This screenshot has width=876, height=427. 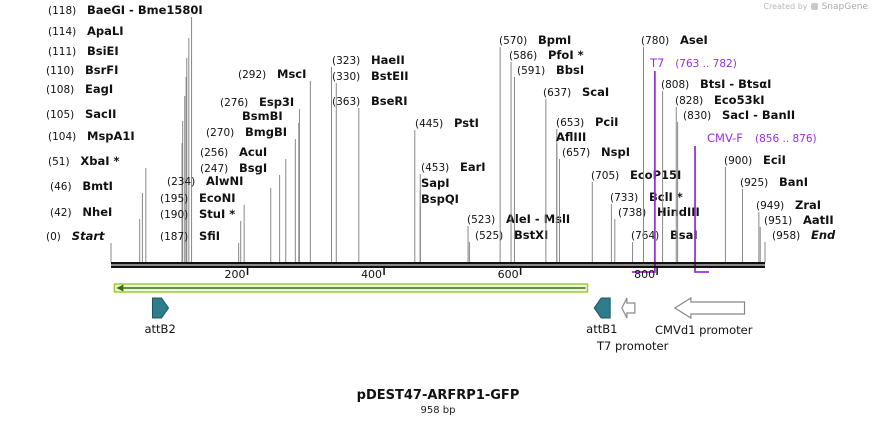 What do you see at coordinates (217, 198) in the screenshot?
I see `site-name: EcoNI` at bounding box center [217, 198].